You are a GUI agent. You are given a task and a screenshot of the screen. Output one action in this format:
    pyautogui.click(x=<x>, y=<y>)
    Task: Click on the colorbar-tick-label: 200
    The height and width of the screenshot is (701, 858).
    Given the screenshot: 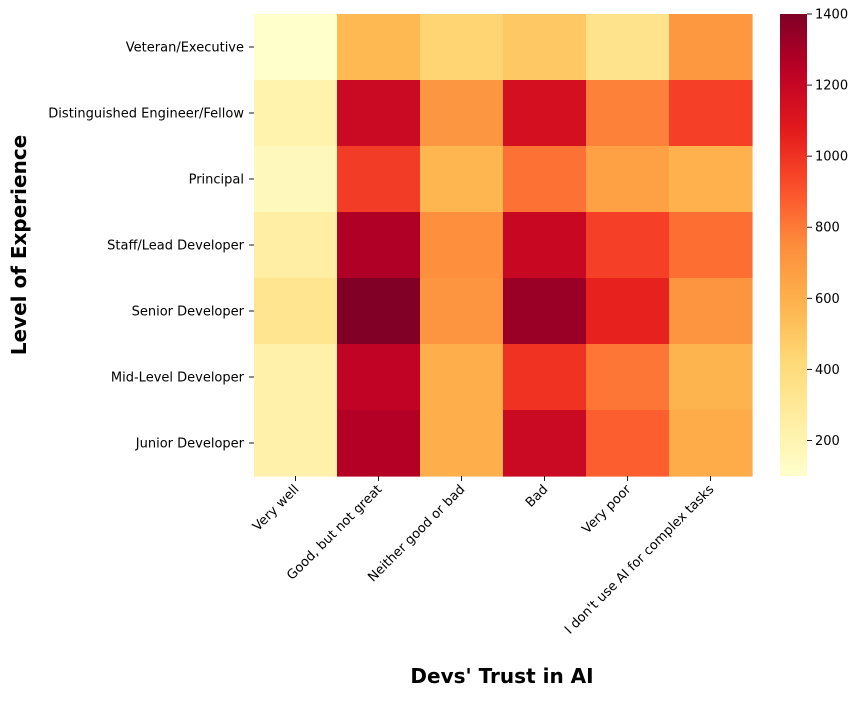 What is the action you would take?
    pyautogui.click(x=827, y=441)
    